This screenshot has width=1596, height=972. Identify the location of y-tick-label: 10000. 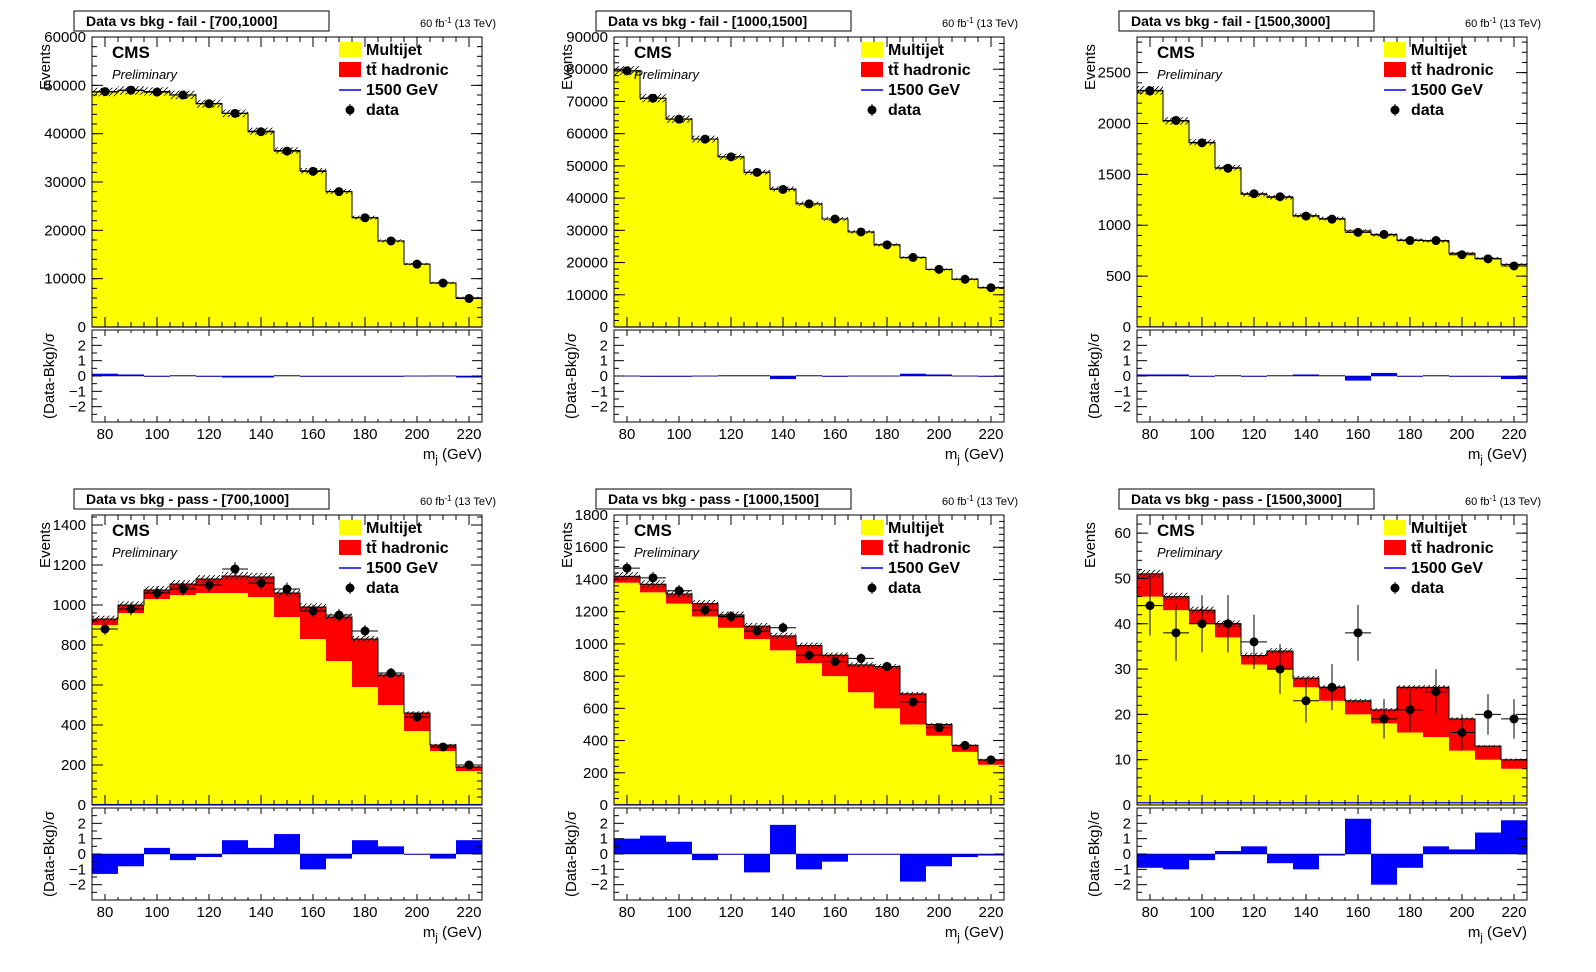
(587, 295).